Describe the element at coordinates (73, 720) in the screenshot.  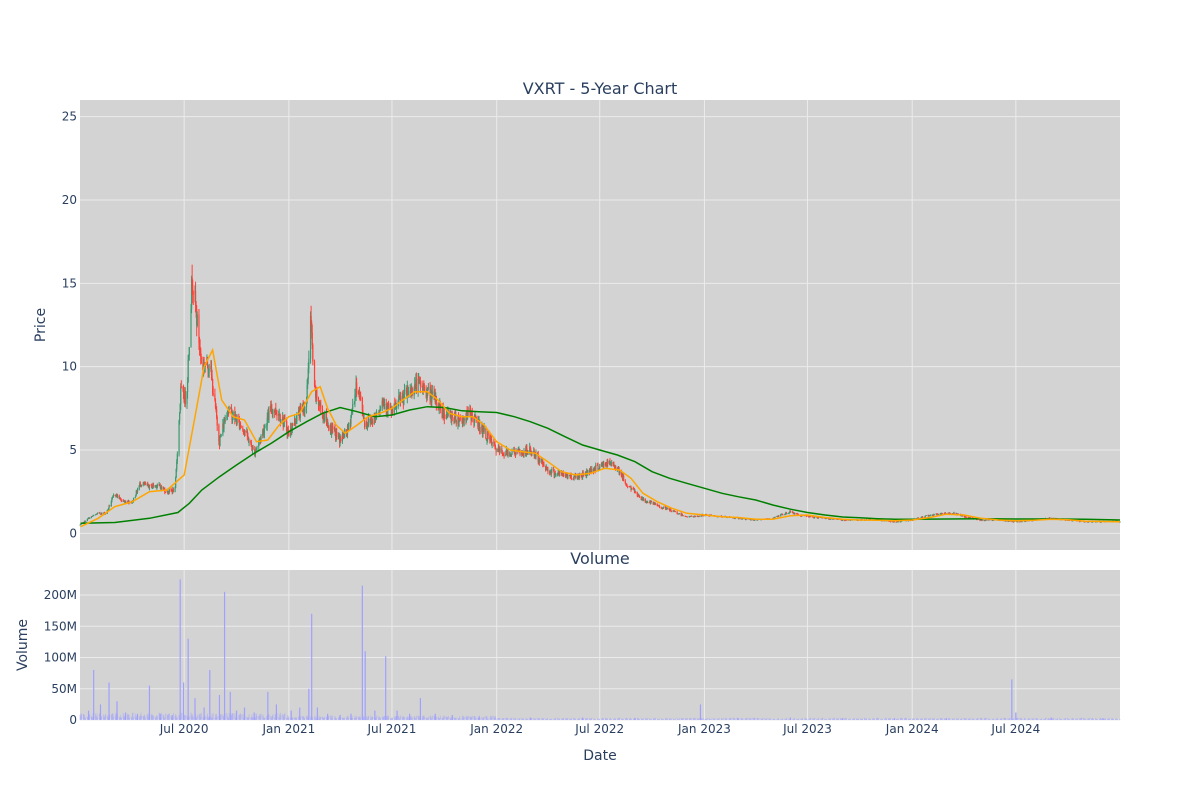
I see `volume-y-tick-label: 0` at that location.